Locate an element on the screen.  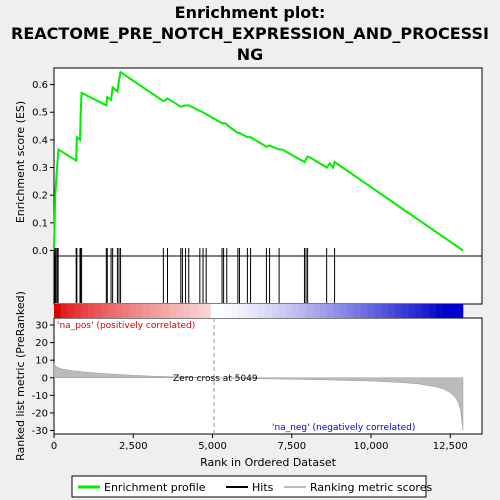
metric-xtick-label: 10,000 is located at coordinates (371, 446).